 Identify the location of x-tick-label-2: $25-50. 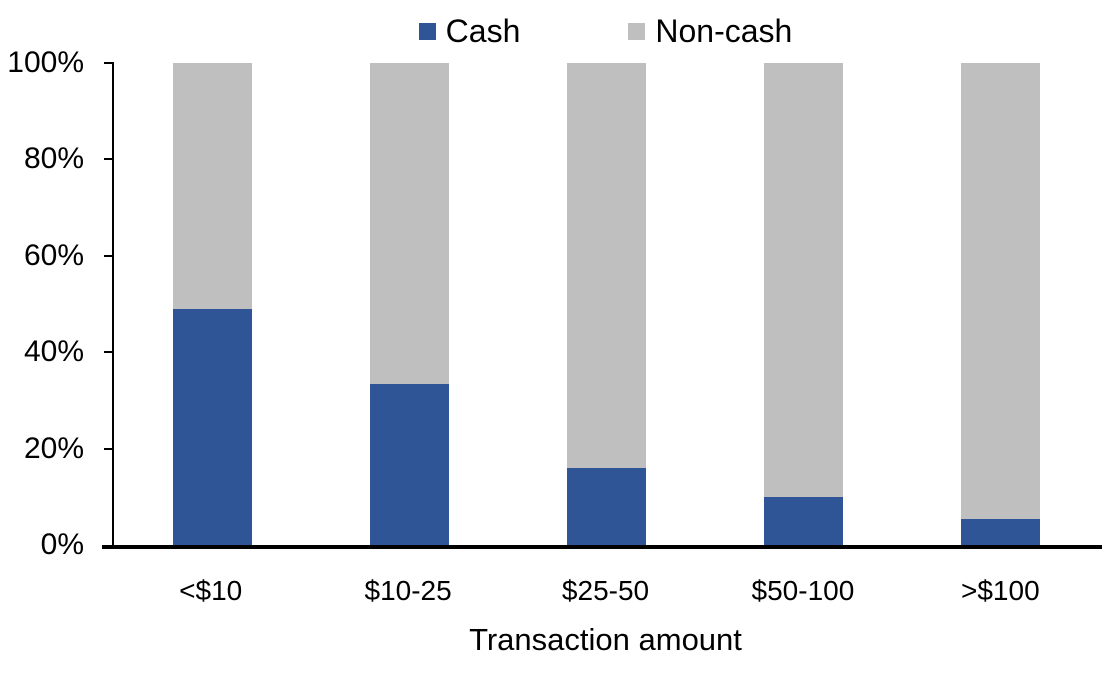
(605, 590).